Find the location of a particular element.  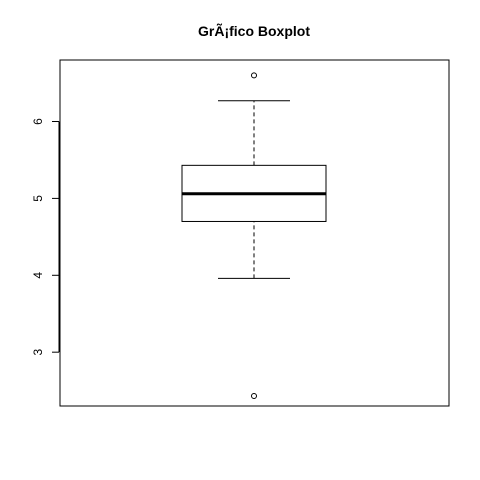

outlier-points is located at coordinates (254, 236).